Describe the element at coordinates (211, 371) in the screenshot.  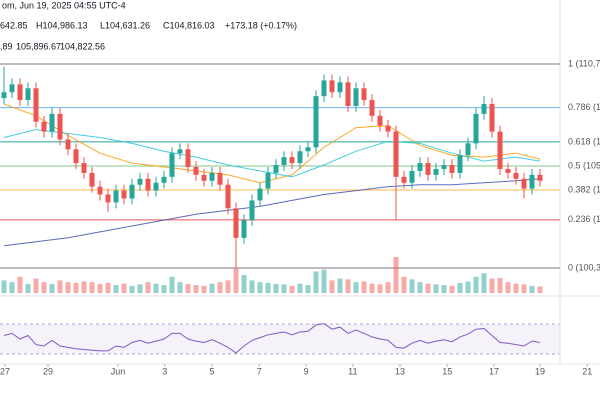
I see `x-tick-label: 5` at that location.